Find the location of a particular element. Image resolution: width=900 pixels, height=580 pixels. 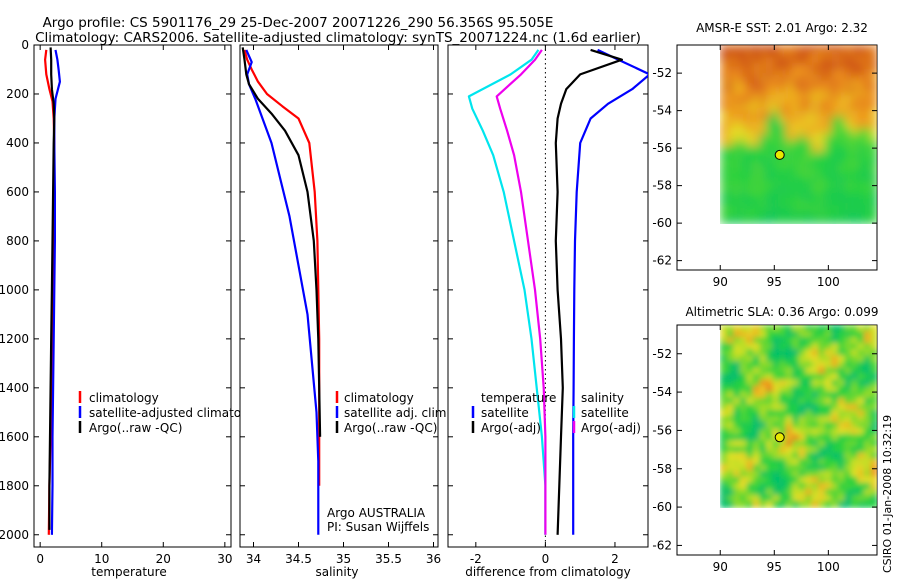

series-line is located at coordinates (56, 292).